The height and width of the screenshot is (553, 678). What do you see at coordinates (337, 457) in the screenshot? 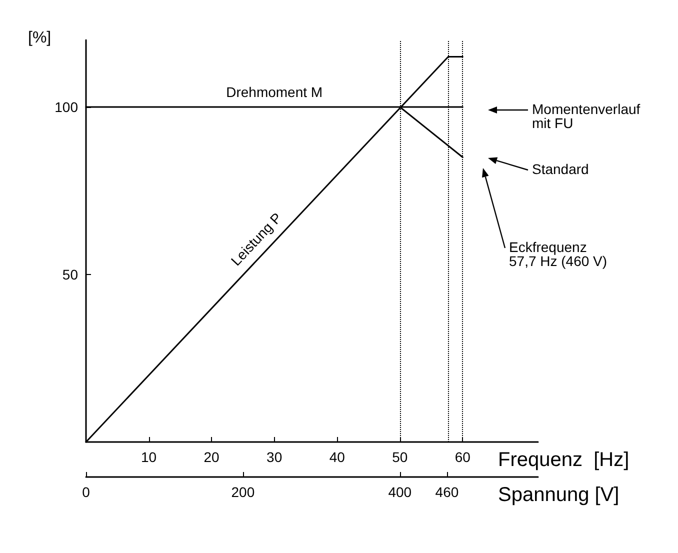
I see `x-tick-label: 40` at bounding box center [337, 457].